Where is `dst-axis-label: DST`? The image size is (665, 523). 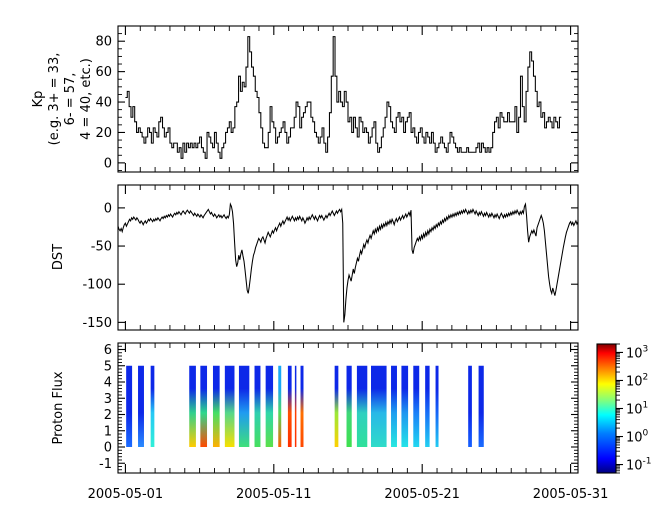 dst-axis-label: DST is located at coordinates (58, 257).